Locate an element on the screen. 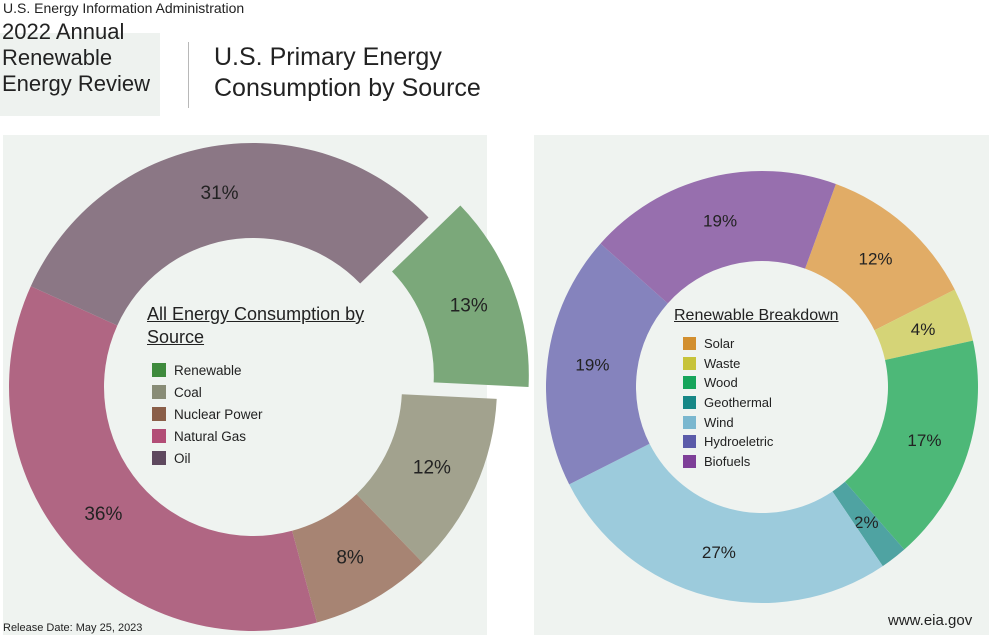  legend-label-oil: Oil is located at coordinates (182, 458).